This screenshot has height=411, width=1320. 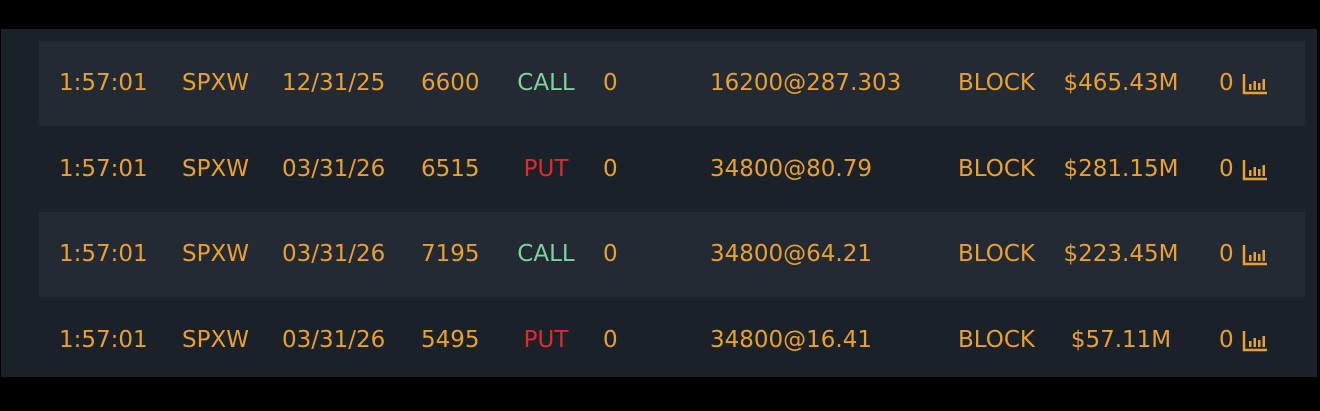 What do you see at coordinates (450, 83) in the screenshot?
I see `strike-cell: 6600` at bounding box center [450, 83].